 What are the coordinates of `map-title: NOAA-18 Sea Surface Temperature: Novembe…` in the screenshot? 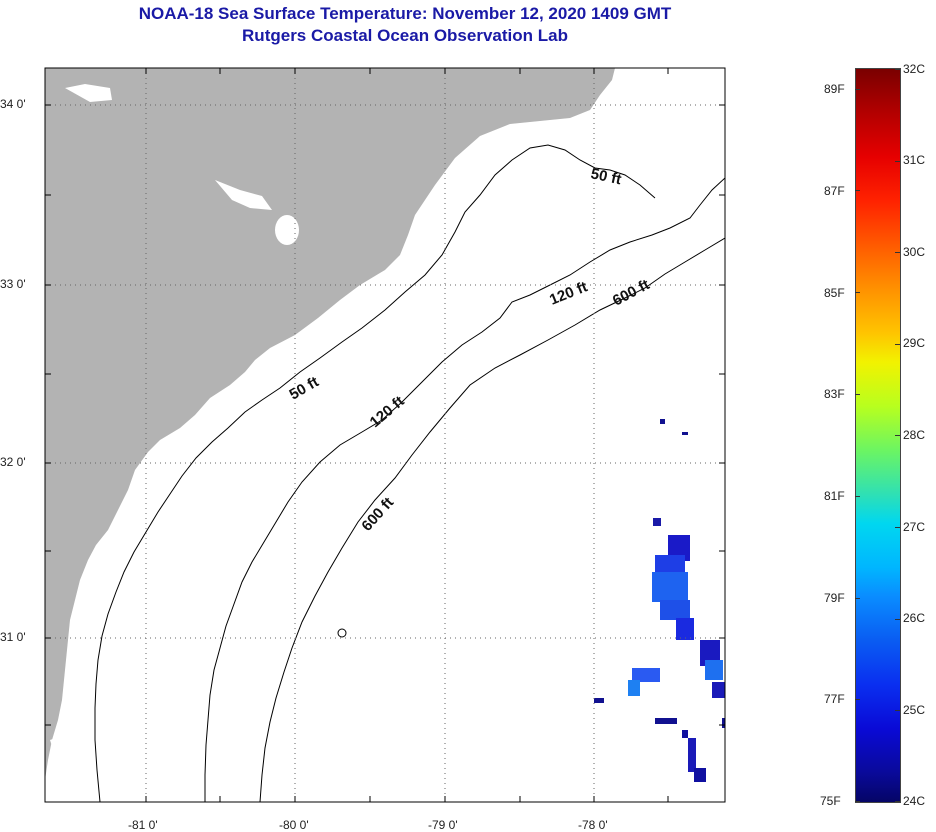 It's located at (405, 13).